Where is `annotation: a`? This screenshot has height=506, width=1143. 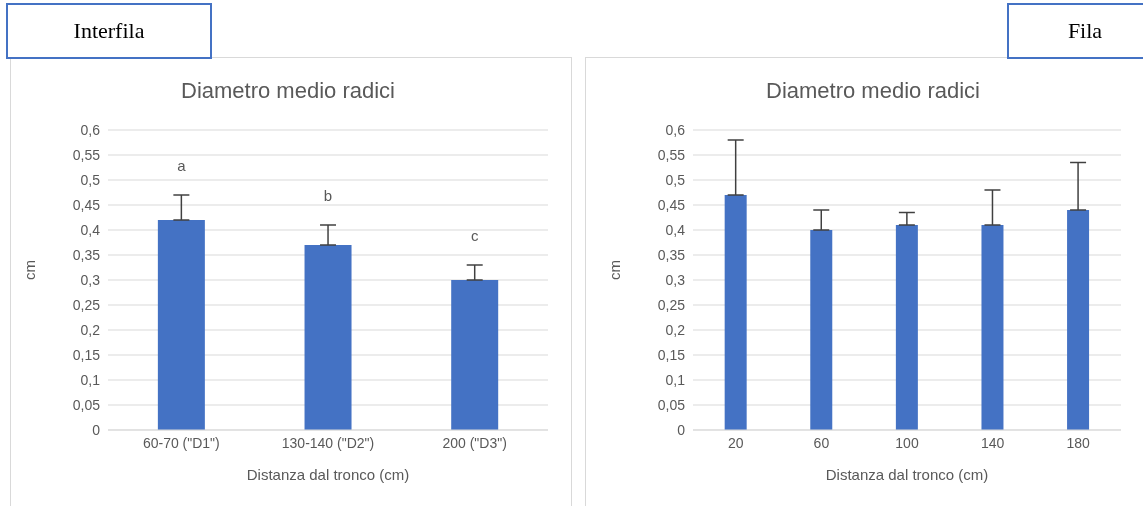
annotation: a is located at coordinates (182, 165).